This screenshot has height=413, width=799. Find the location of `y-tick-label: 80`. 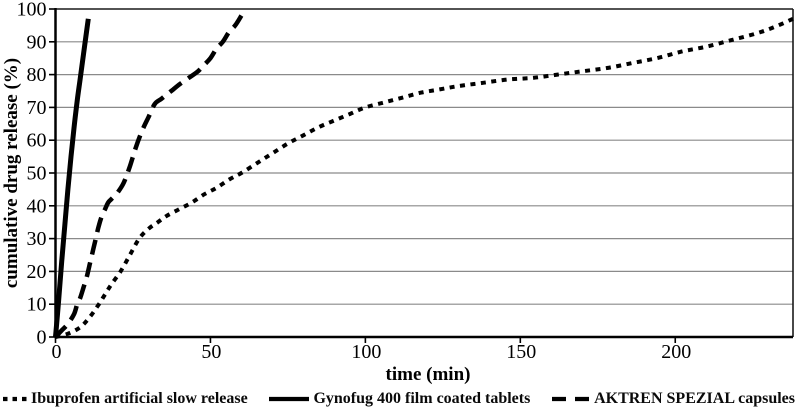

y-tick-label: 80 is located at coordinates (37, 75).